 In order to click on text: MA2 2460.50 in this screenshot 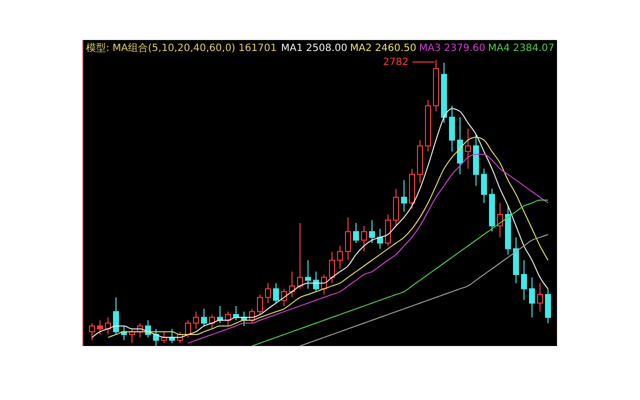, I will do `click(383, 48)`.